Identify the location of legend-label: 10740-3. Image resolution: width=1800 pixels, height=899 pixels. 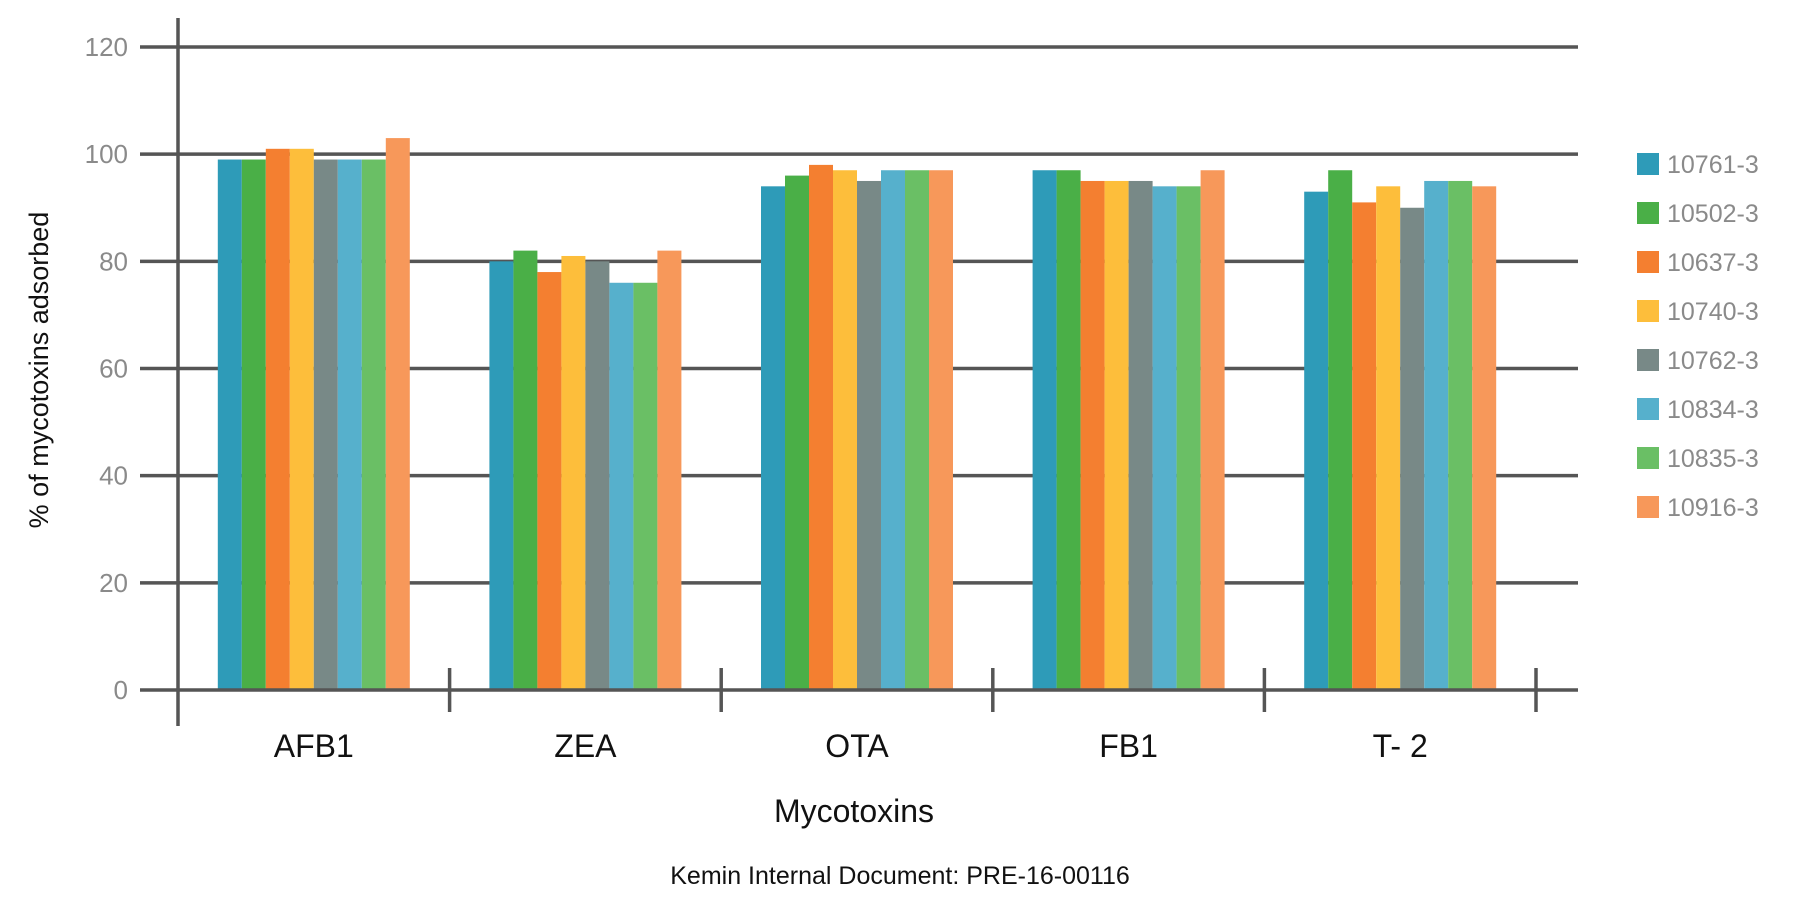
(1713, 312).